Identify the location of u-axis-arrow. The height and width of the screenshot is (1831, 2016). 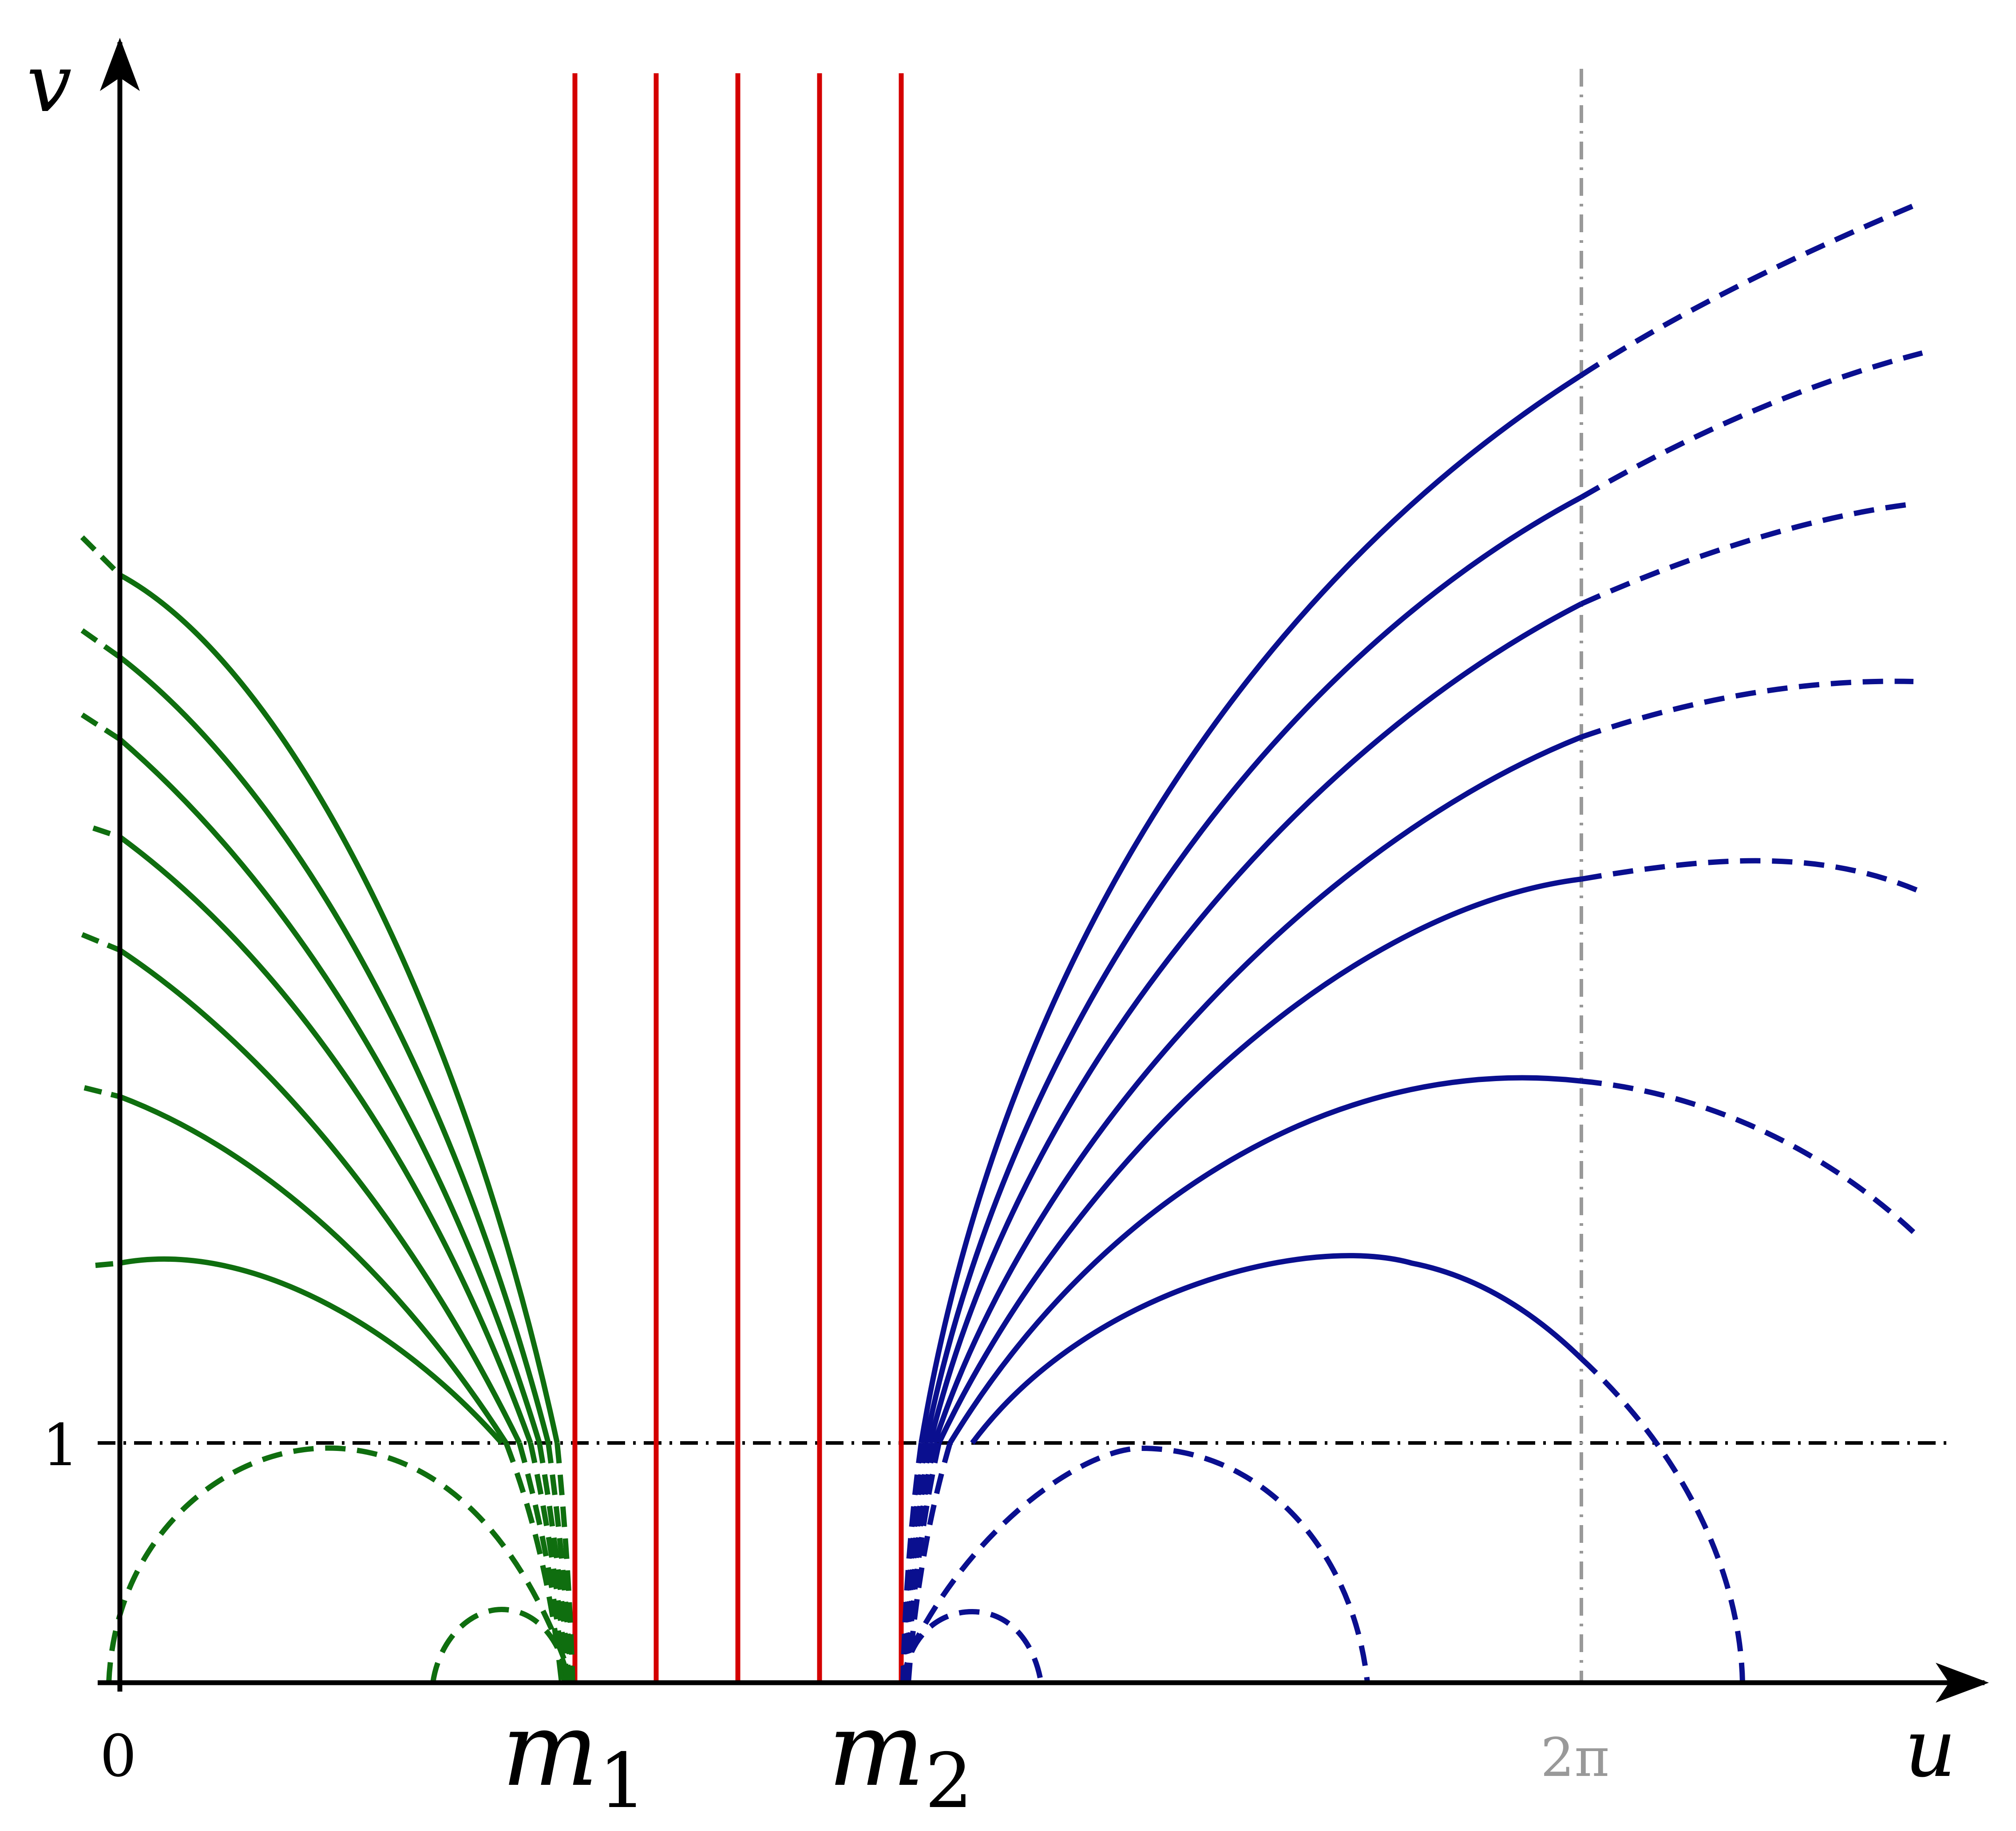
(1962, 1683).